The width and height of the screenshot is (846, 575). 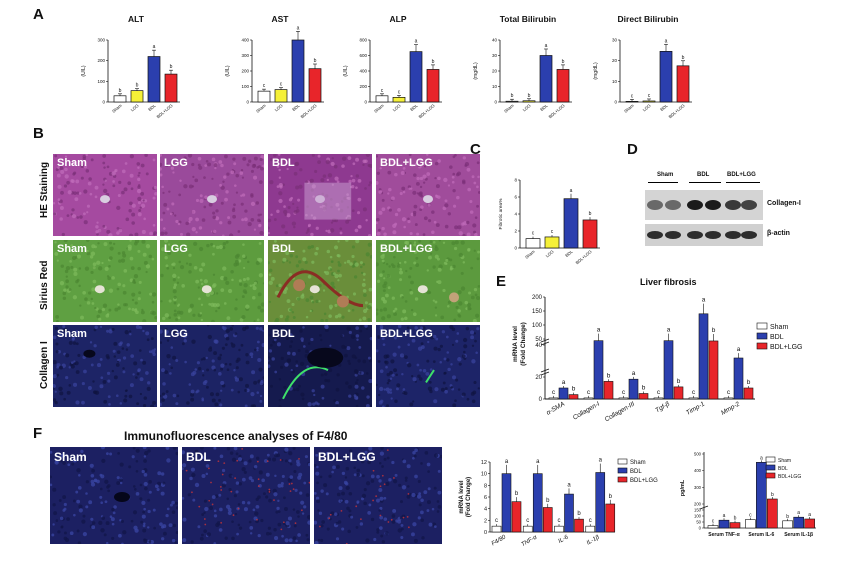 What do you see at coordinates (117, 108) in the screenshot?
I see `x-tick-label: Sham` at bounding box center [117, 108].